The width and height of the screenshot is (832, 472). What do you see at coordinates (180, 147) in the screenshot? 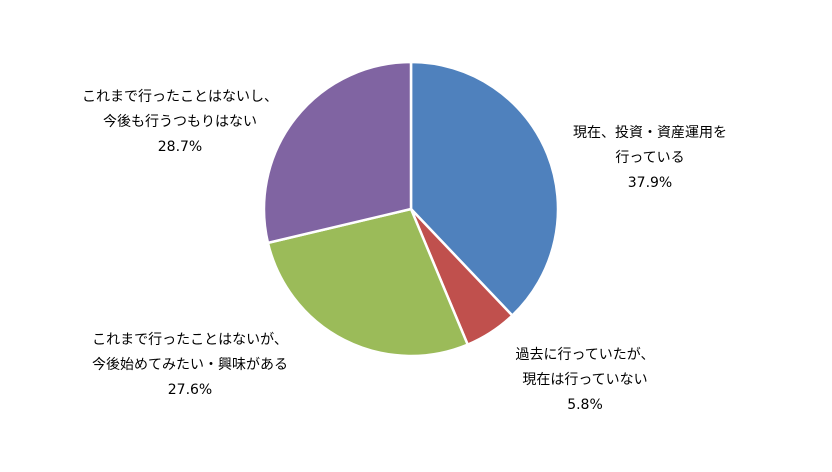
I see `value-label: 28.7%` at bounding box center [180, 147].